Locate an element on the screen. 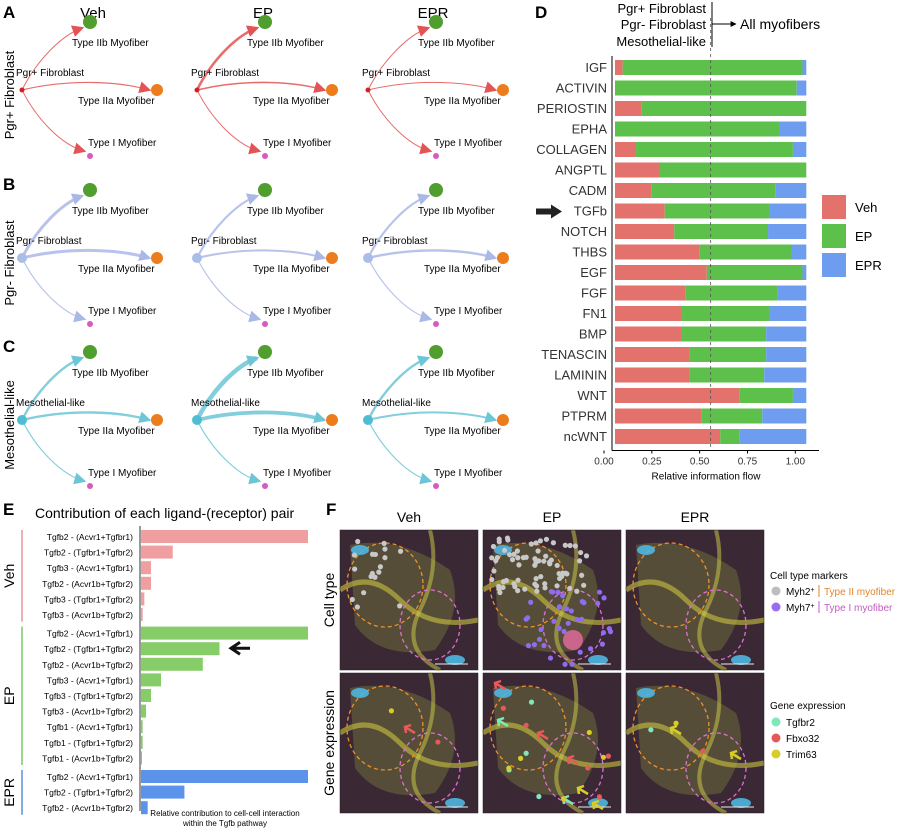 The image size is (900, 840). bar-angptl-veh is located at coordinates (637, 170).